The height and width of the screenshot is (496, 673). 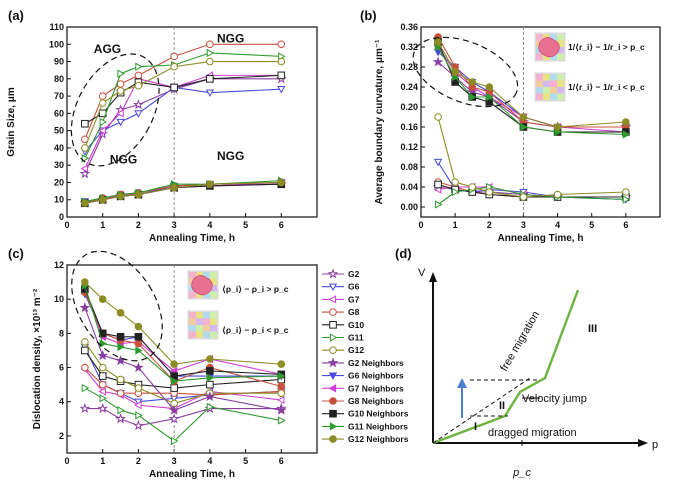 I want to click on label-region-ii: II, so click(x=502, y=406).